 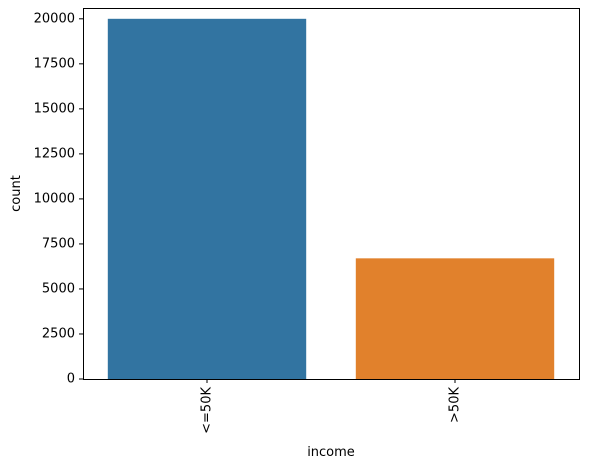 I want to click on x-axis-ticks: <=50K >50K, so click(x=331, y=406).